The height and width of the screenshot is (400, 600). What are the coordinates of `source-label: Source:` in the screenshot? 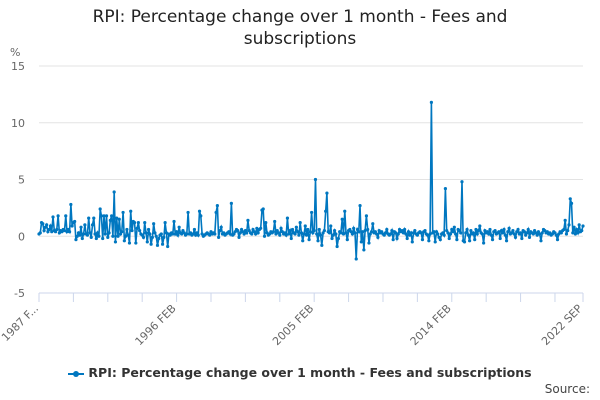 It's located at (567, 389).